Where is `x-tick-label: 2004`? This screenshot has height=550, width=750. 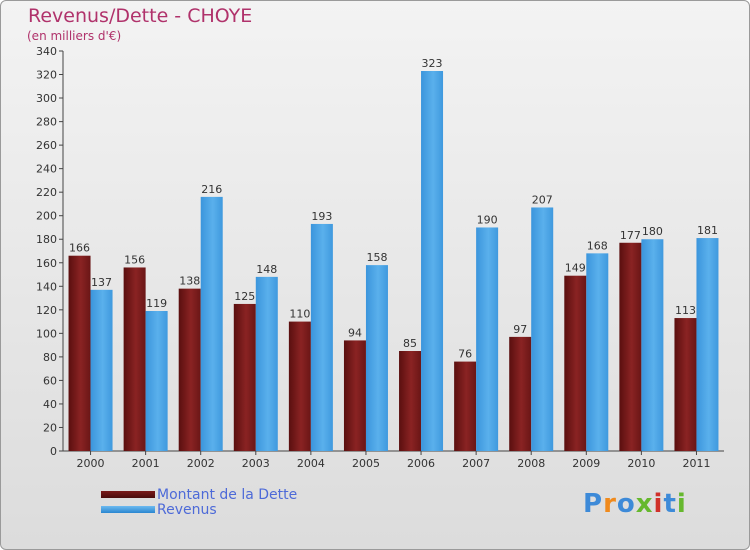 x-tick-label: 2004 is located at coordinates (311, 463).